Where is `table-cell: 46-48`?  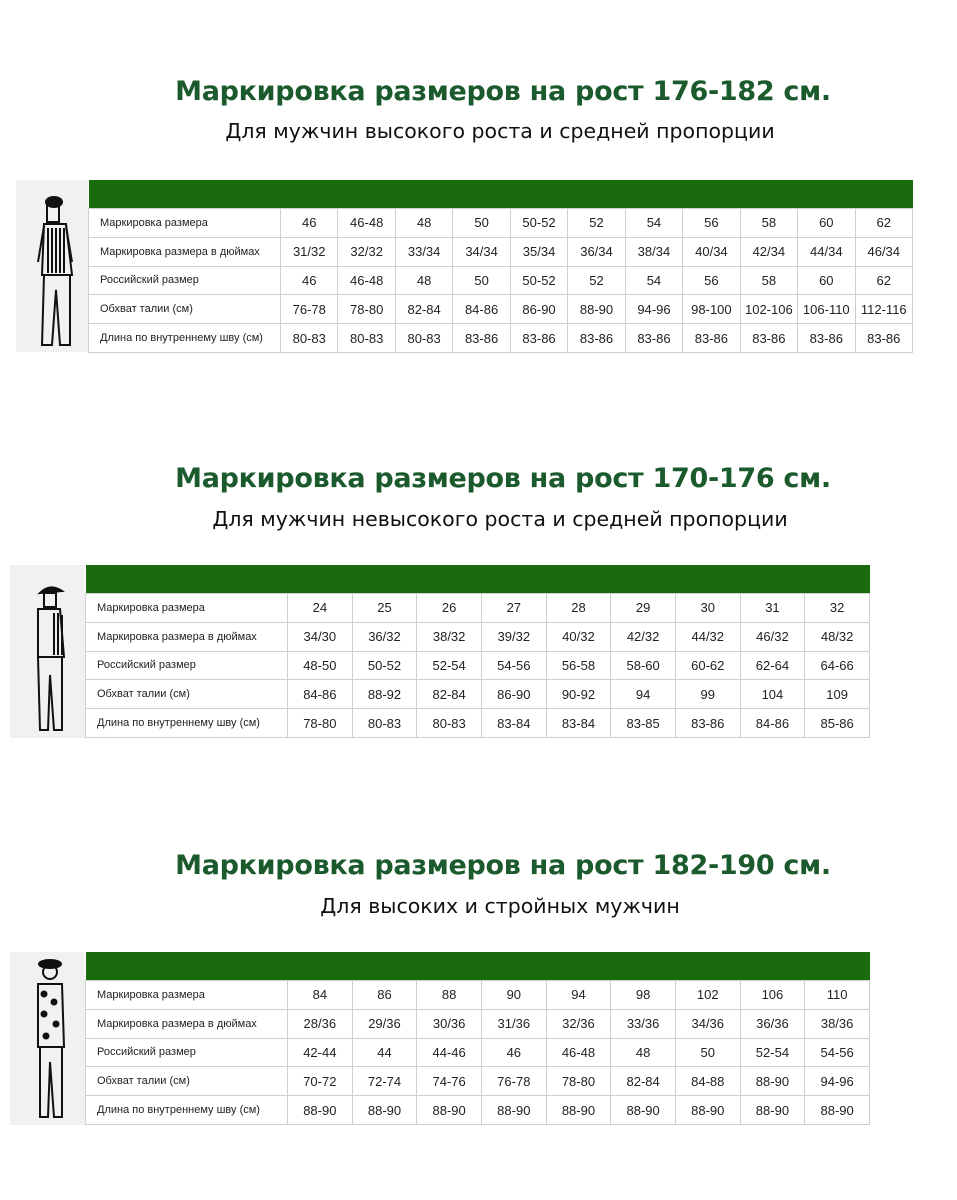 table-cell: 46-48 is located at coordinates (366, 223).